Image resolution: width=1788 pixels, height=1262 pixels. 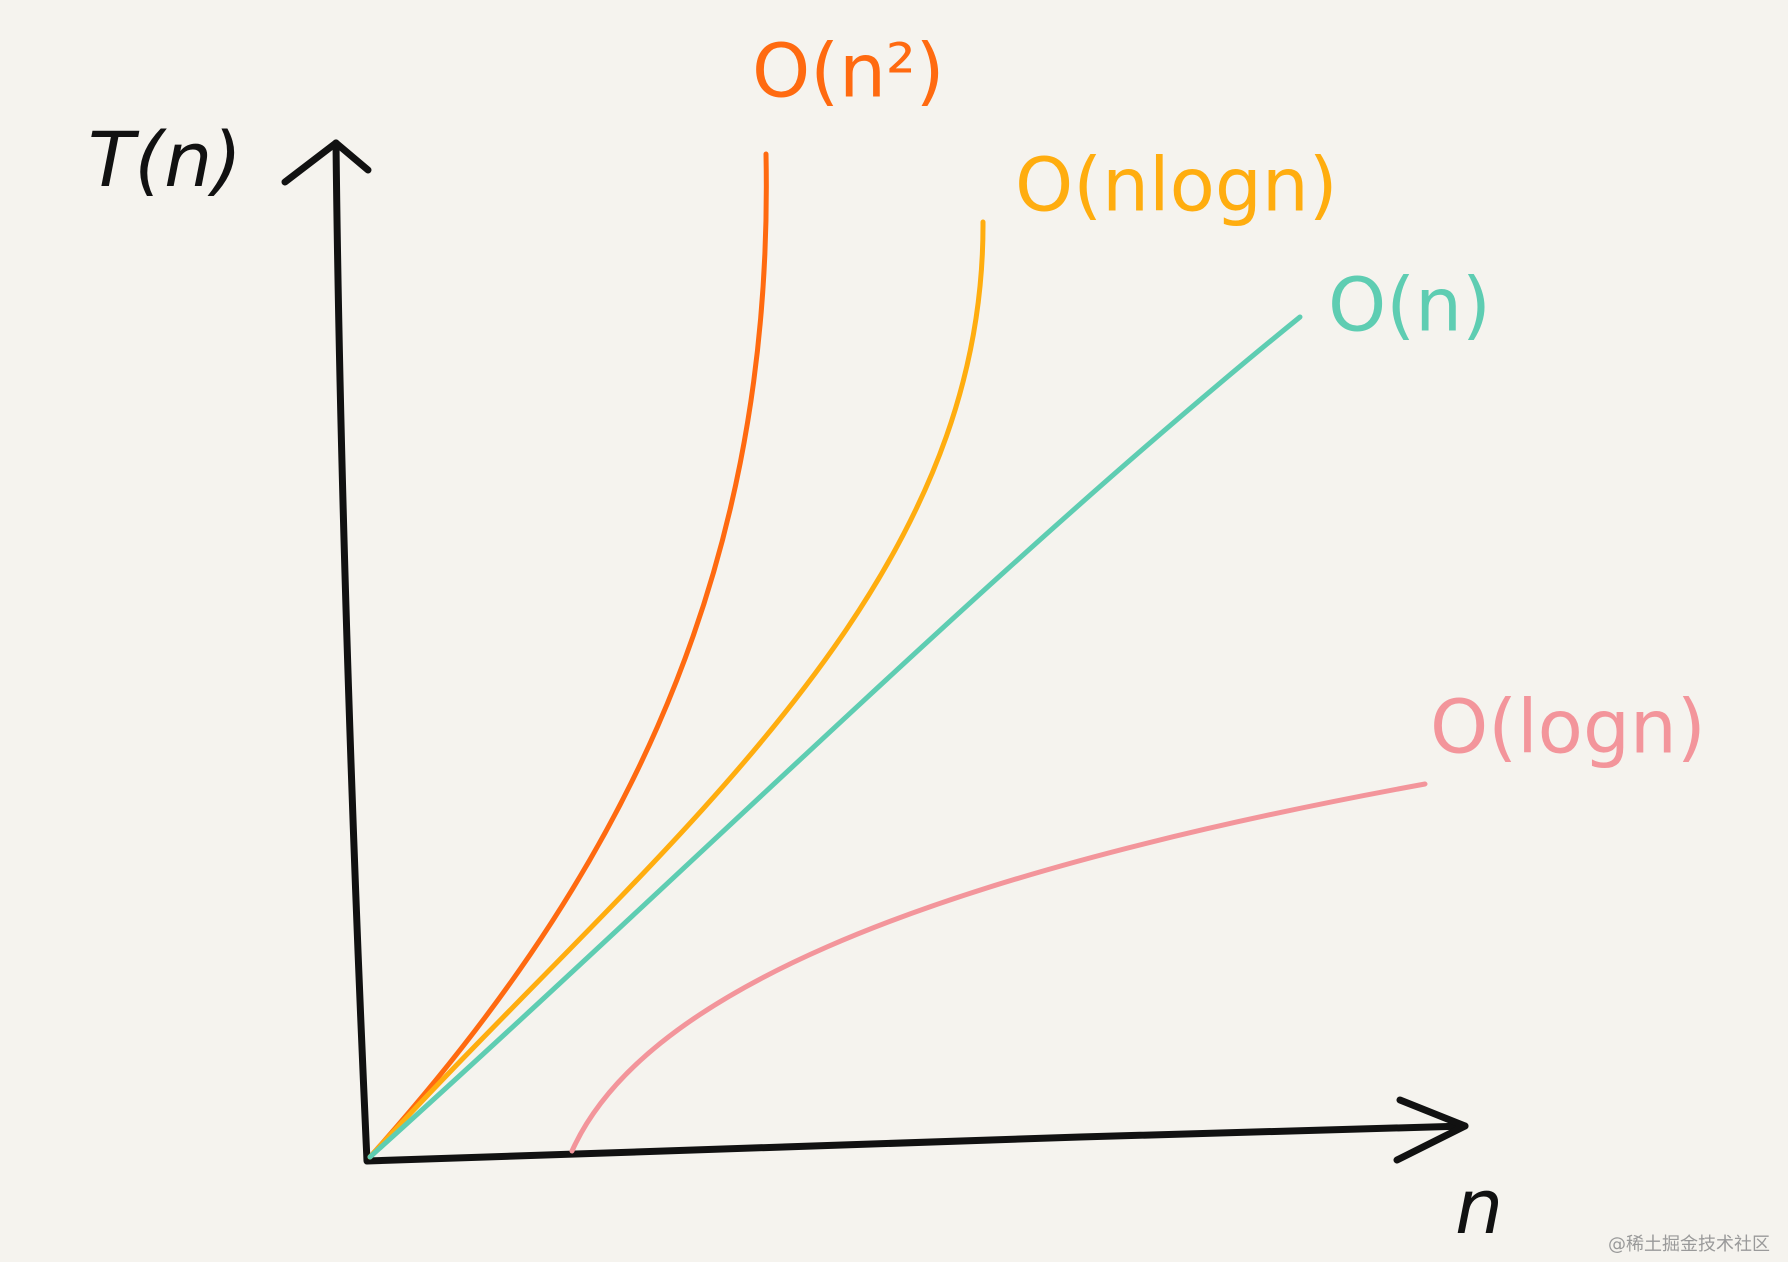 What do you see at coordinates (1409, 306) in the screenshot?
I see `curve-label: O(n)` at bounding box center [1409, 306].